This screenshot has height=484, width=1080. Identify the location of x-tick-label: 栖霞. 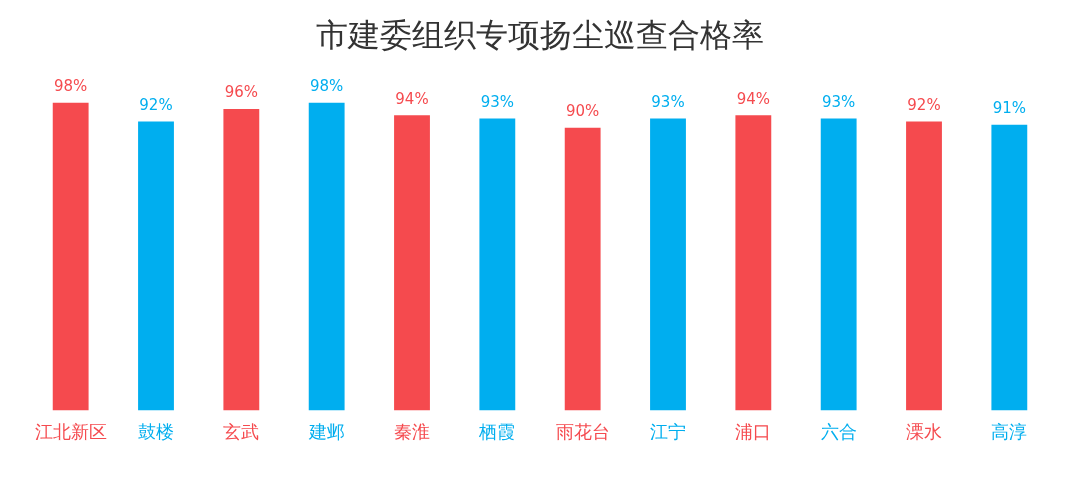
(497, 431).